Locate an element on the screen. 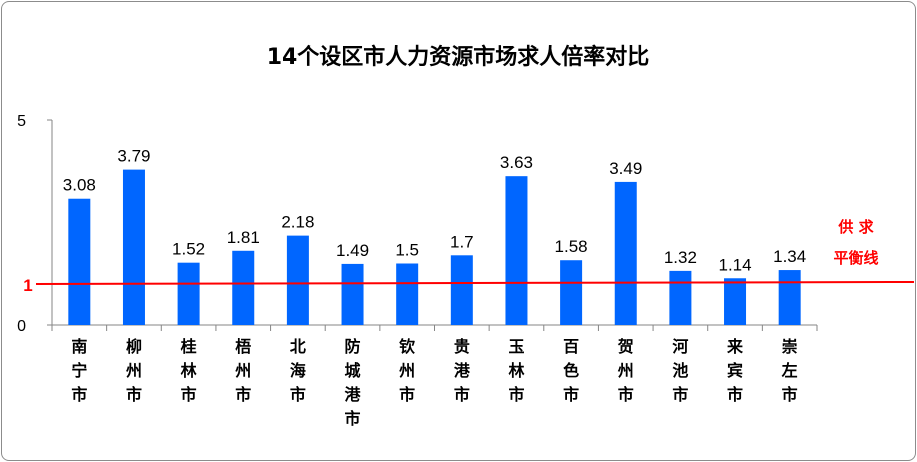  bar-value-label: 1.58 is located at coordinates (571, 246).